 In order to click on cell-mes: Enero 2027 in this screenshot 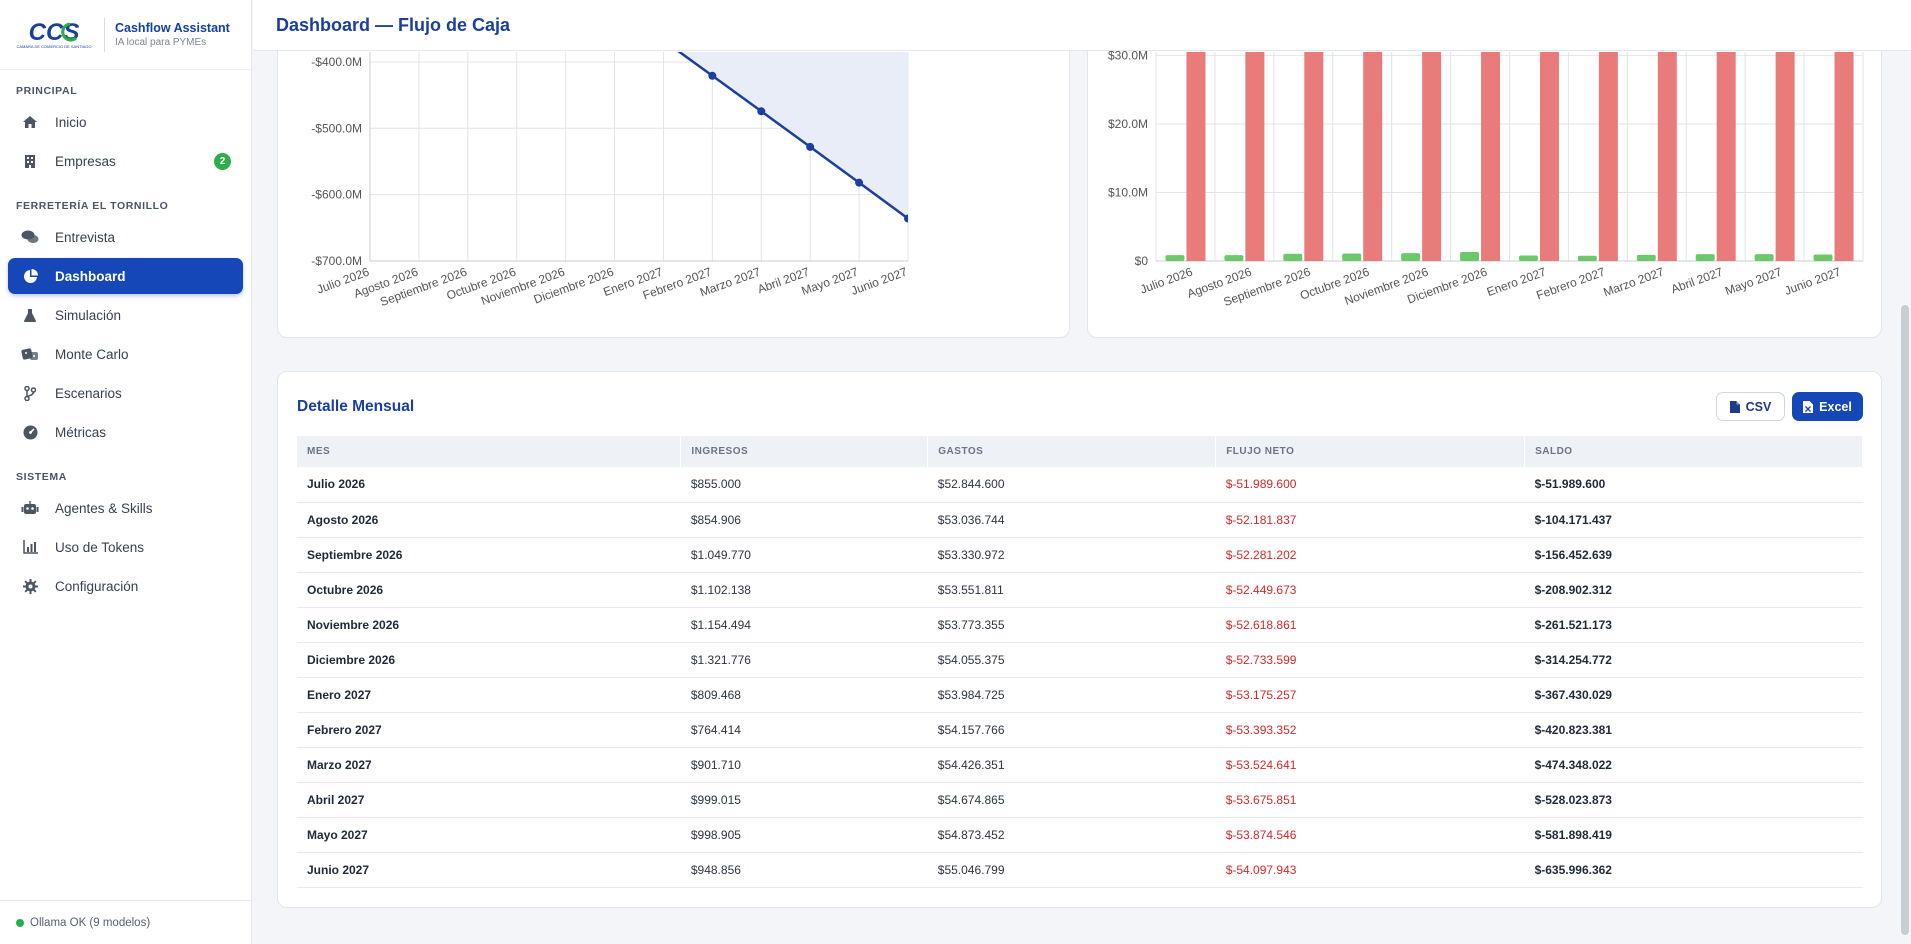, I will do `click(489, 695)`.